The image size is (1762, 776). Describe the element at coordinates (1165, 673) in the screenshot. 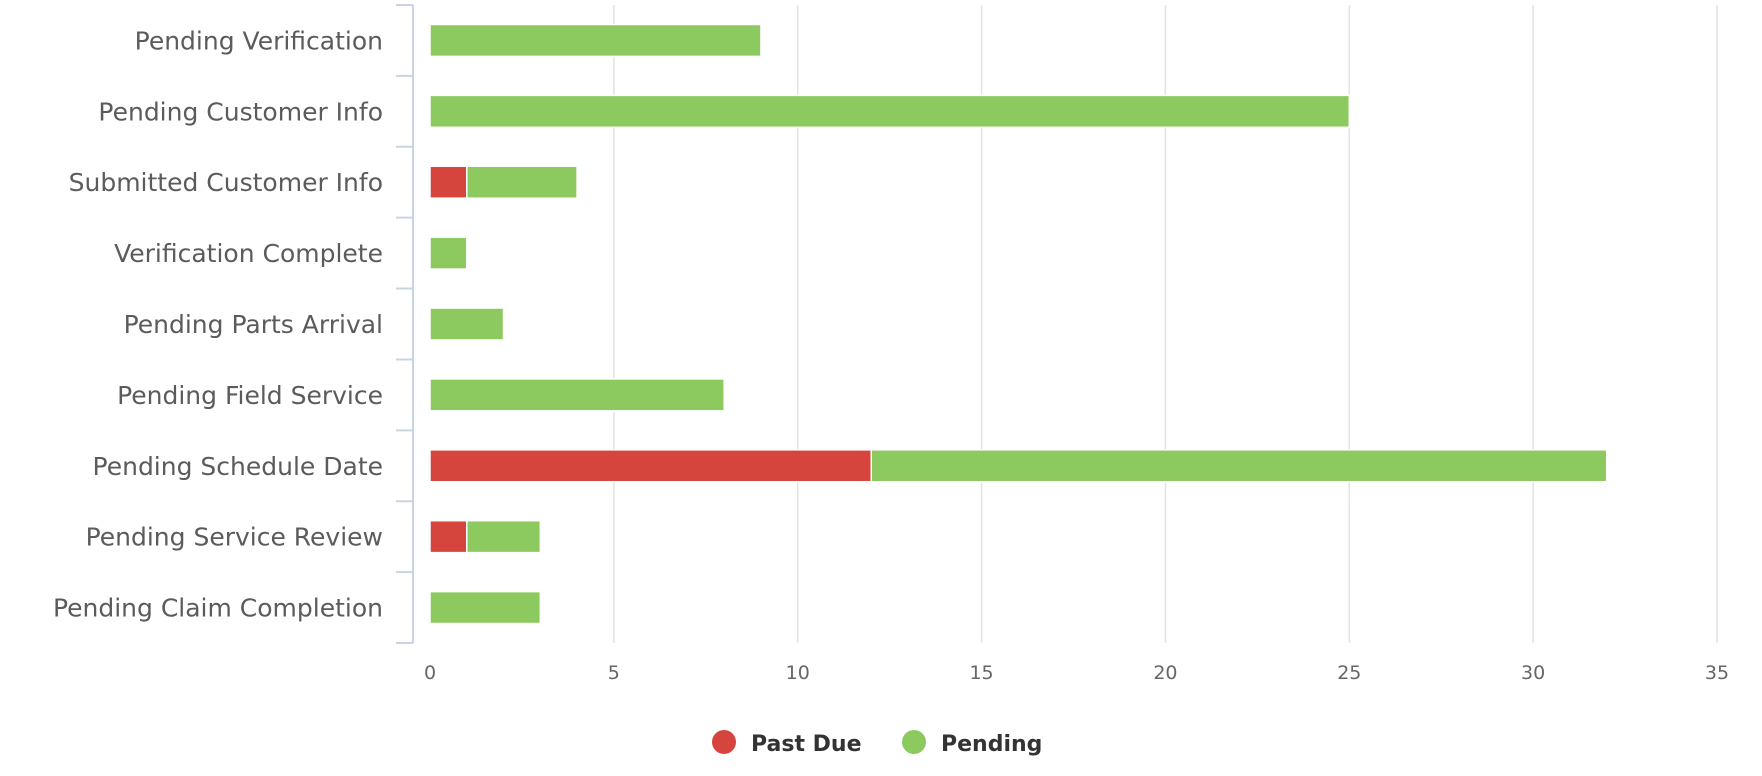

I see `x-tick-label: 20` at that location.